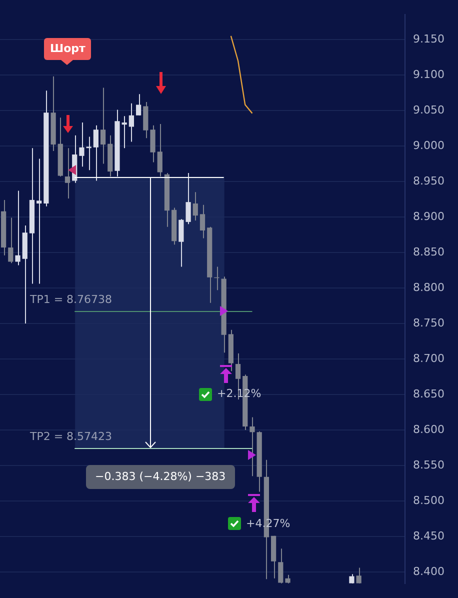 Image resolution: width=458 pixels, height=598 pixels. What do you see at coordinates (428, 109) in the screenshot?
I see `y-tick-label: 9.050` at bounding box center [428, 109].